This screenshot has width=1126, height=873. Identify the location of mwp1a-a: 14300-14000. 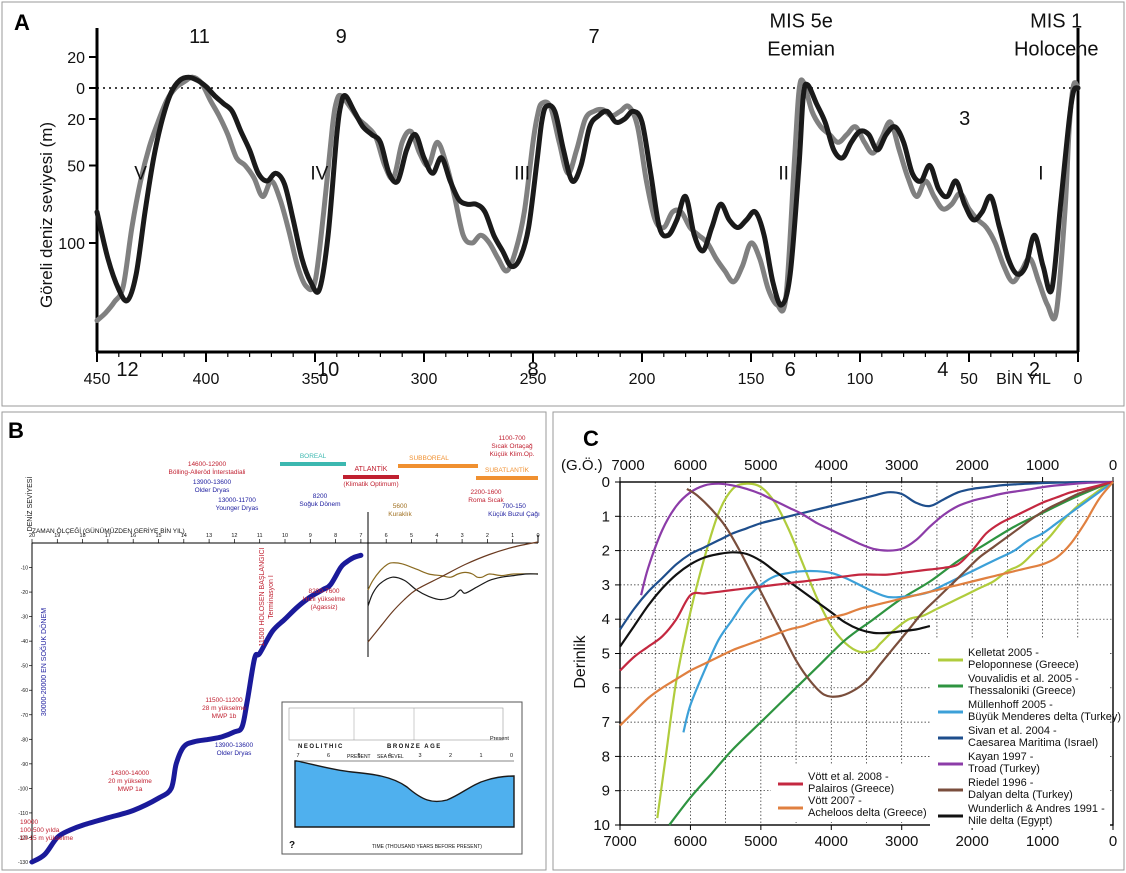
(130, 773).